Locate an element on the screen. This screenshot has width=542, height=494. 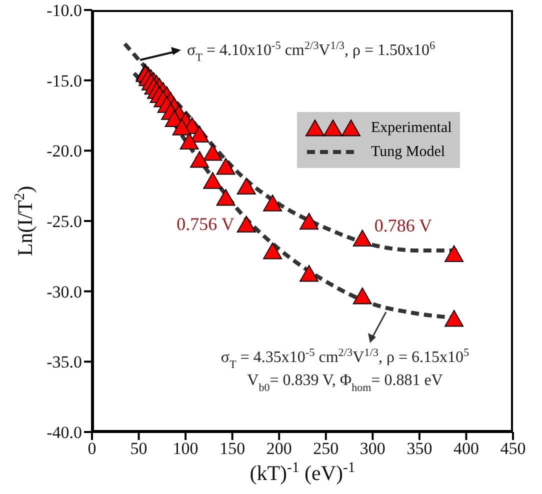
annotation: 0.756 V is located at coordinates (205, 224).